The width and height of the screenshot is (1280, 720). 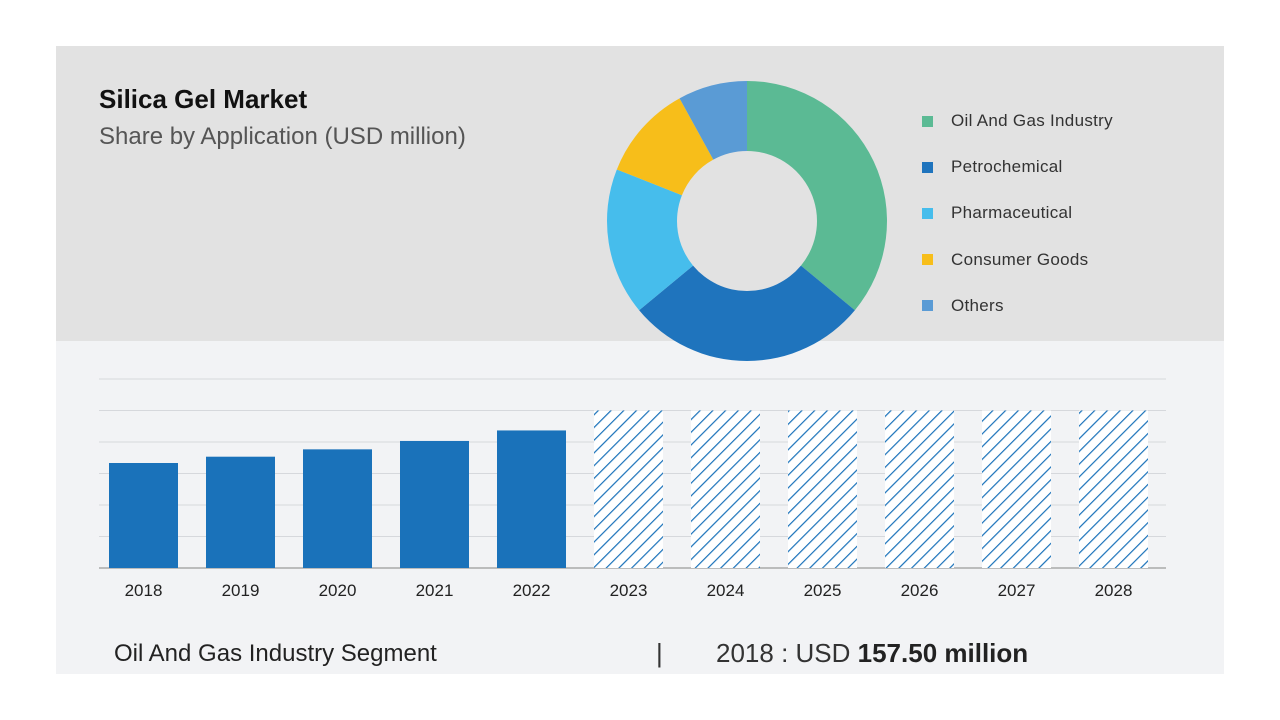 What do you see at coordinates (919, 489) in the screenshot?
I see `forecast-bar-2026` at bounding box center [919, 489].